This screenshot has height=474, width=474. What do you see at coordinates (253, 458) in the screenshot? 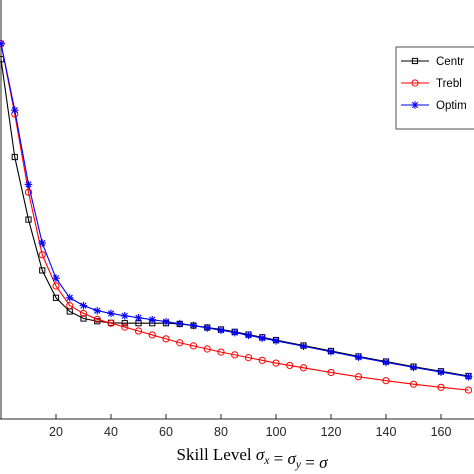
I see `x-axis-label: Skill Level σx = σy = σ` at bounding box center [253, 458].